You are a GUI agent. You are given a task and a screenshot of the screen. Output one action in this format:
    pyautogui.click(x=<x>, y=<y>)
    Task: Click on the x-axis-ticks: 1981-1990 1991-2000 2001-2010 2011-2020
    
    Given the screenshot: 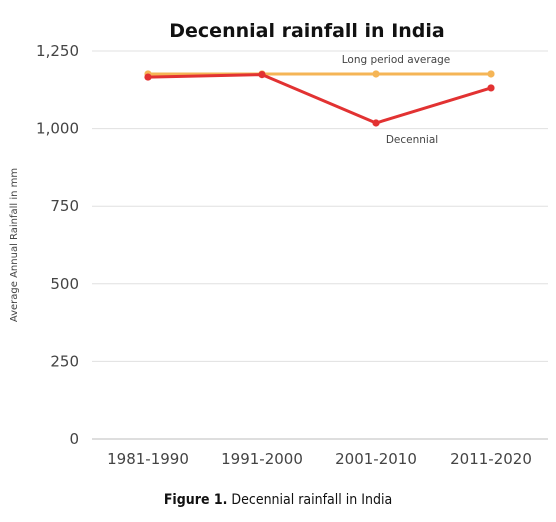 What is the action you would take?
    pyautogui.click(x=319, y=459)
    